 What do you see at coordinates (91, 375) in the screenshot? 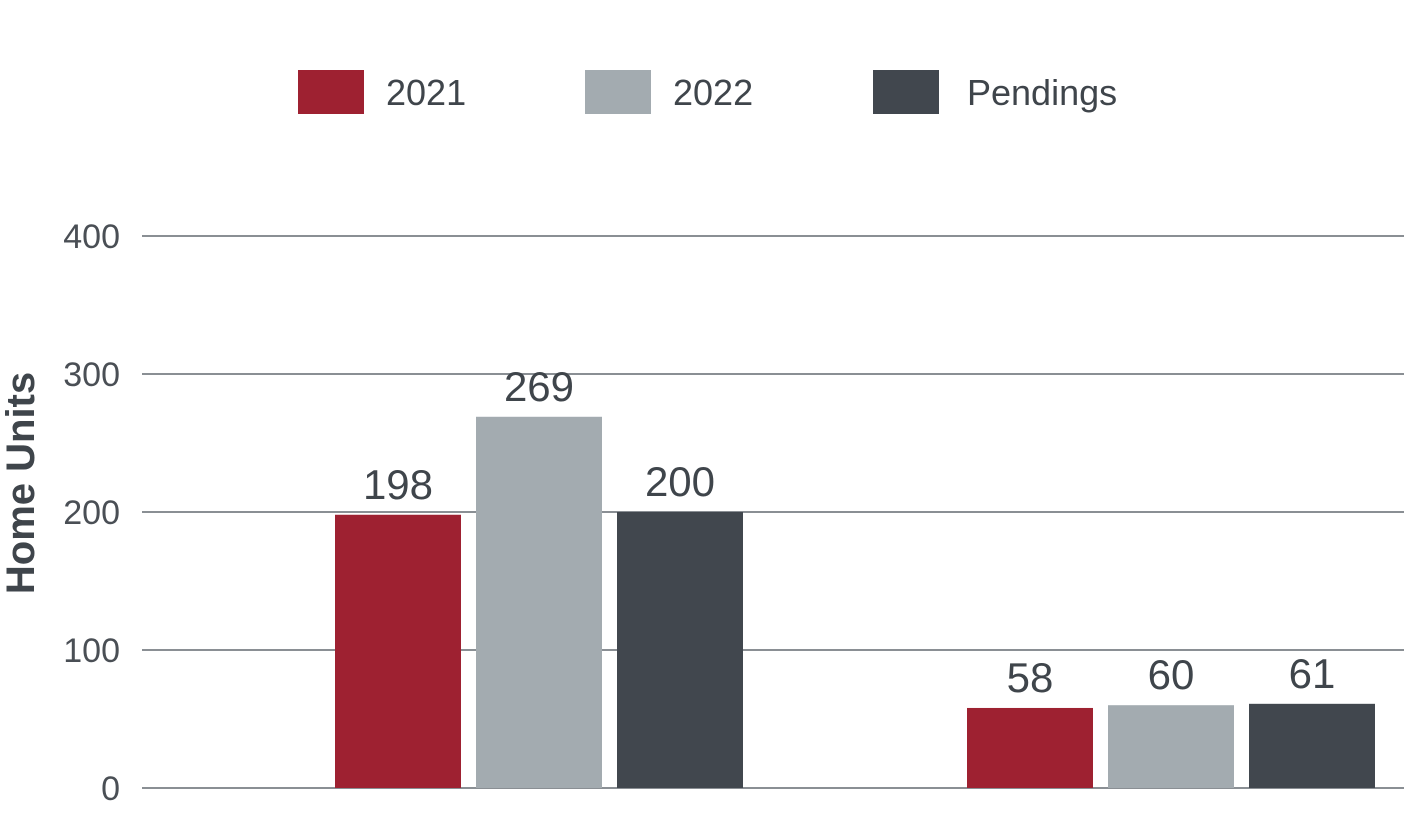
I see `y-tick-label: 300` at bounding box center [91, 375].